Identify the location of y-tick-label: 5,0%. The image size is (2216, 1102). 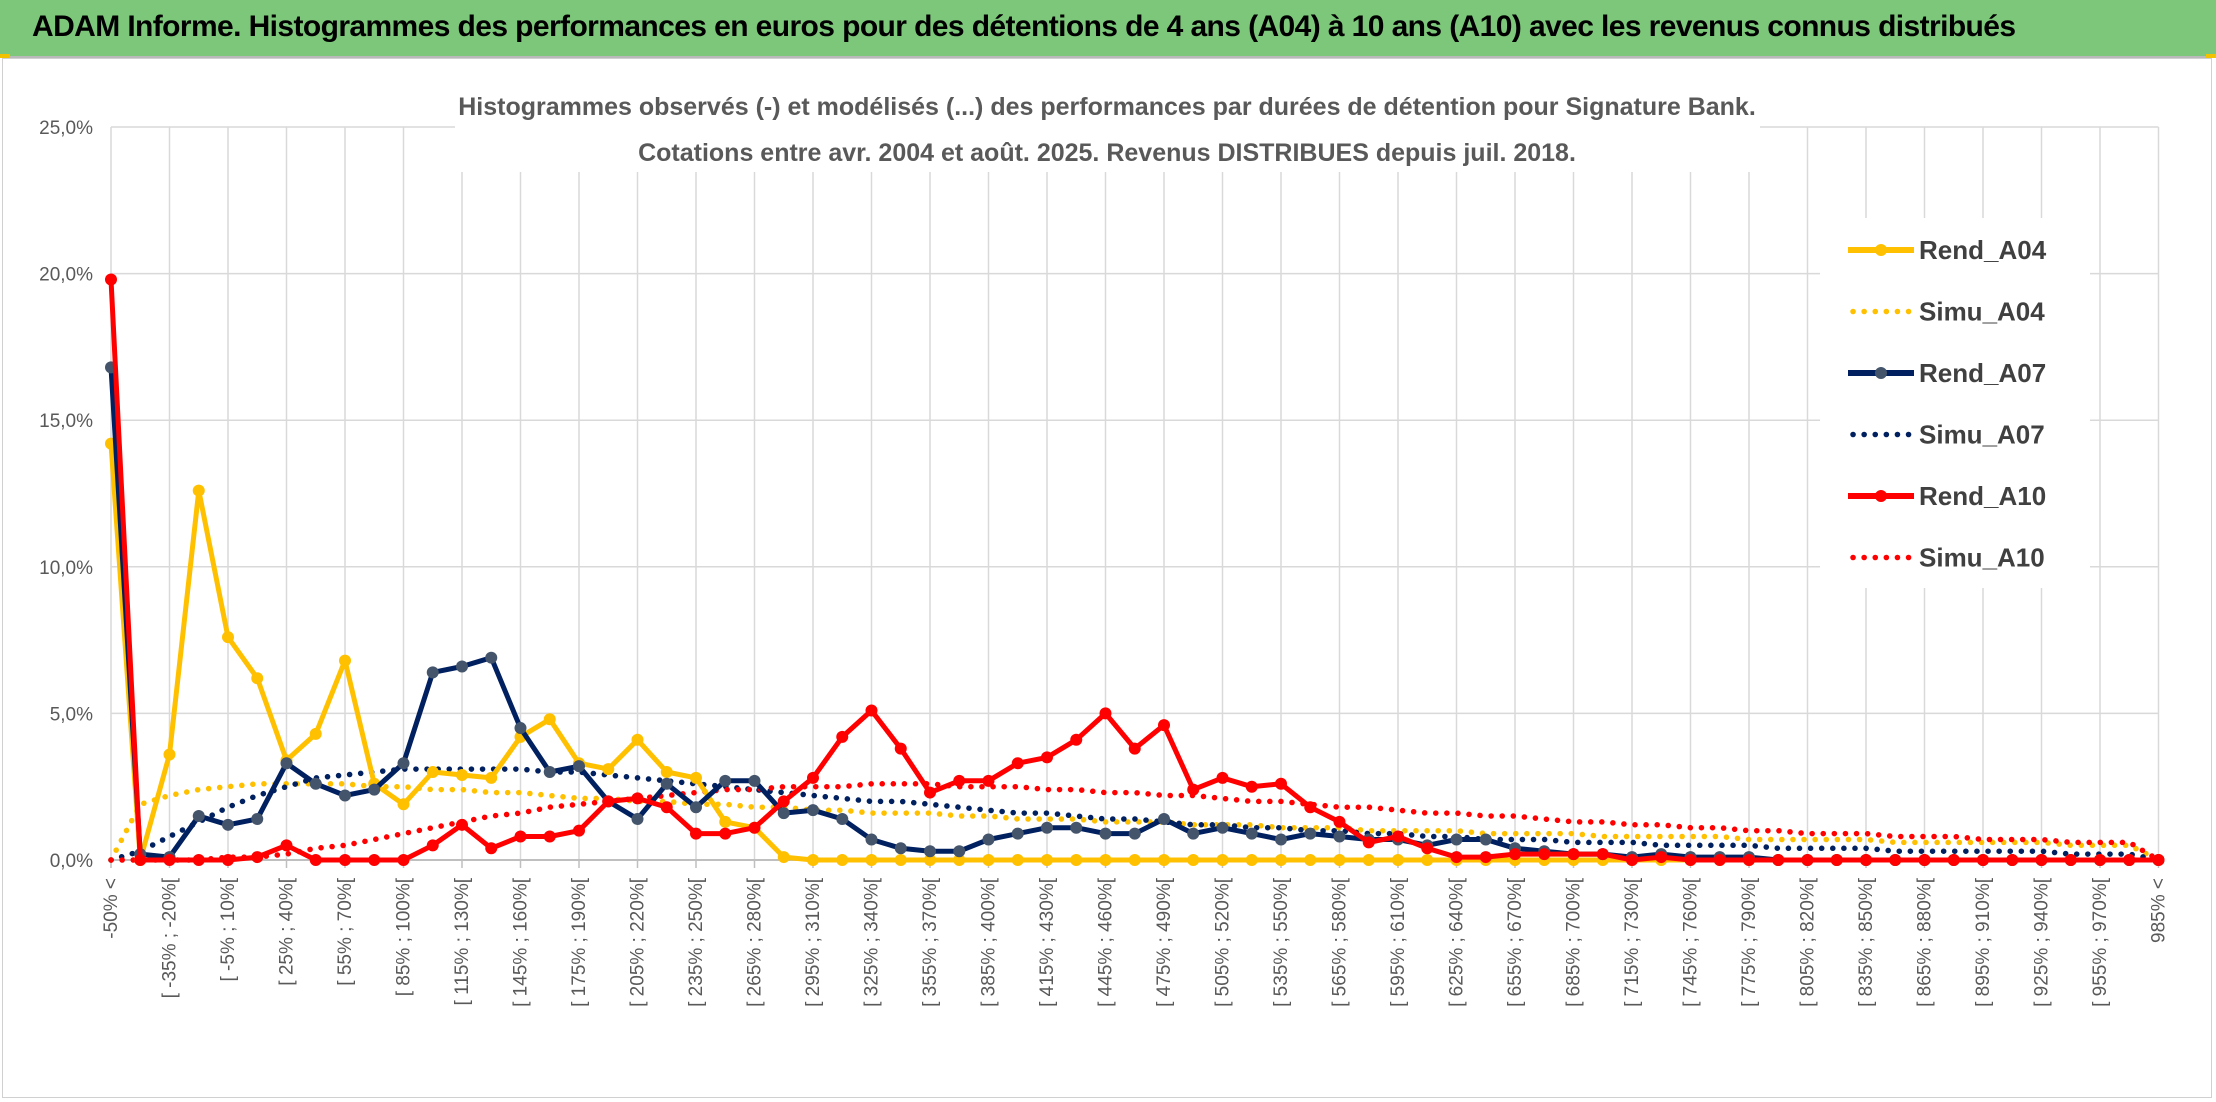
(71, 714).